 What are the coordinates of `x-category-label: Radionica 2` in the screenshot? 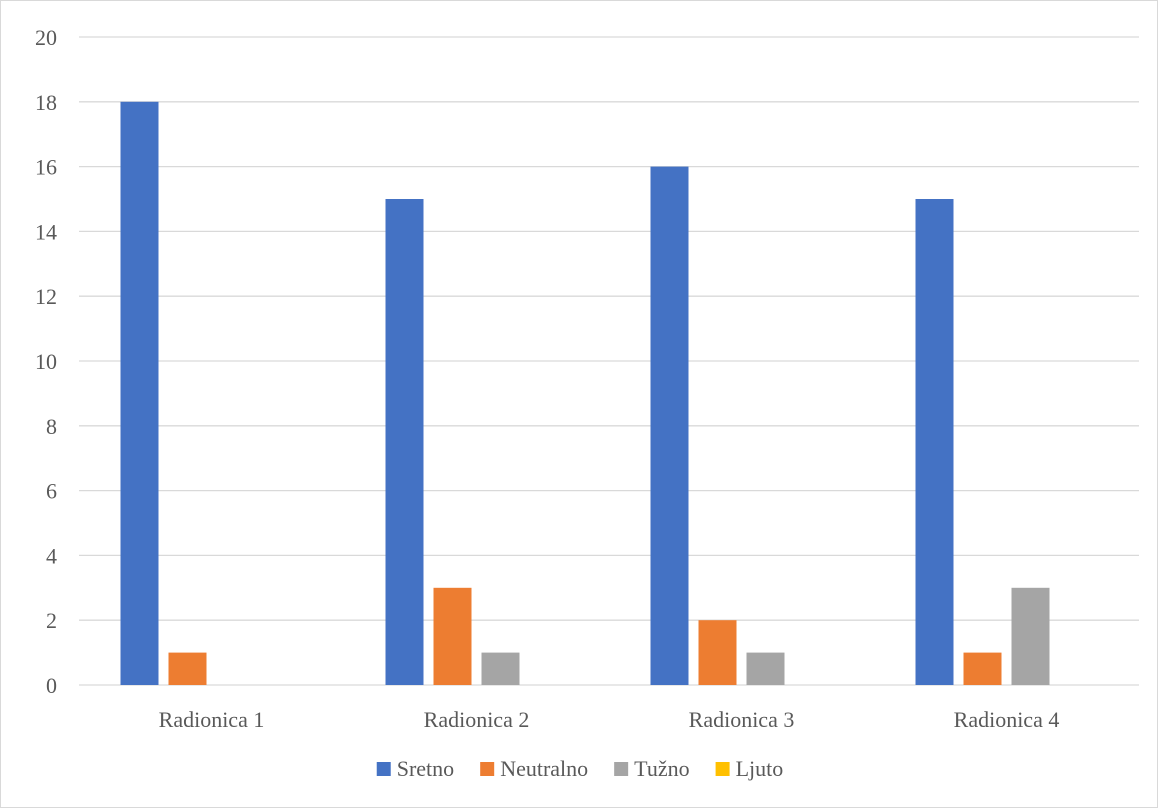 It's located at (477, 719).